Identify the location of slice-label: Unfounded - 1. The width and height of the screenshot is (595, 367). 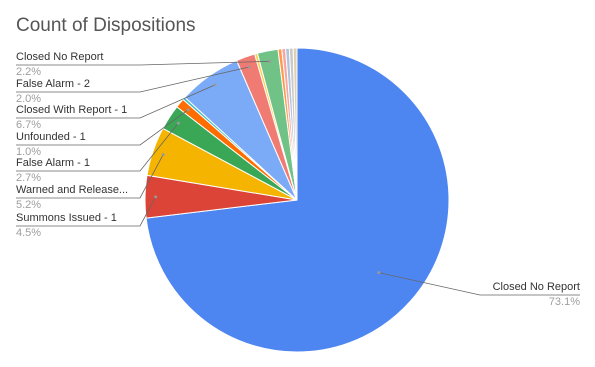
(51, 137).